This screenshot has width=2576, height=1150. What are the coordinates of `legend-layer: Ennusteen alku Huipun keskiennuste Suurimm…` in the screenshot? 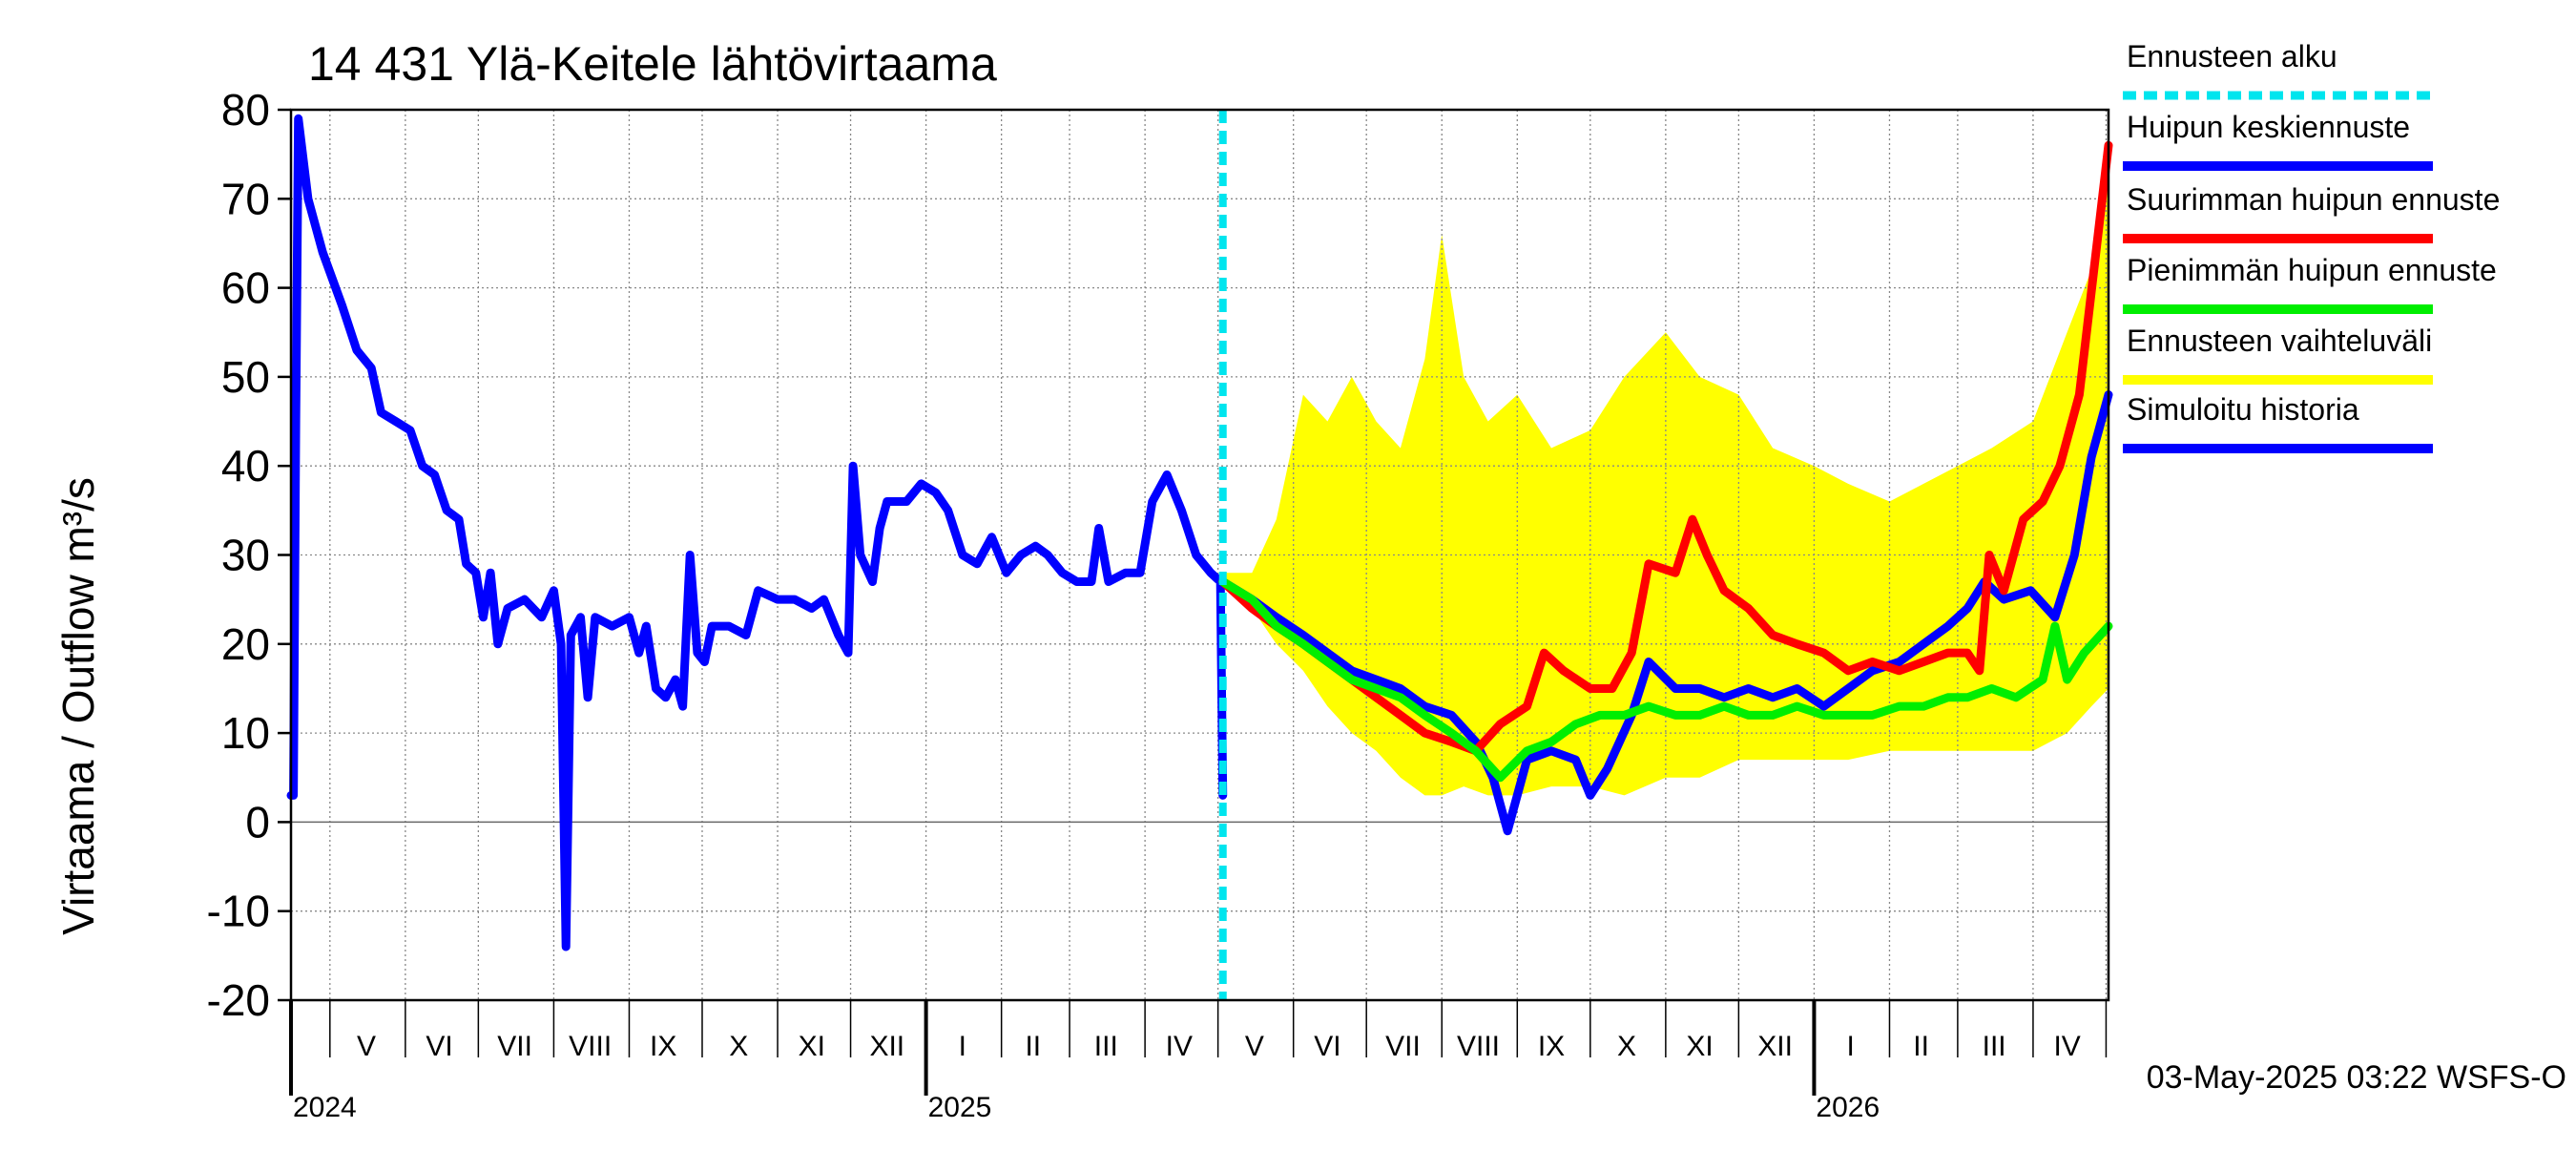 It's located at (2311, 246).